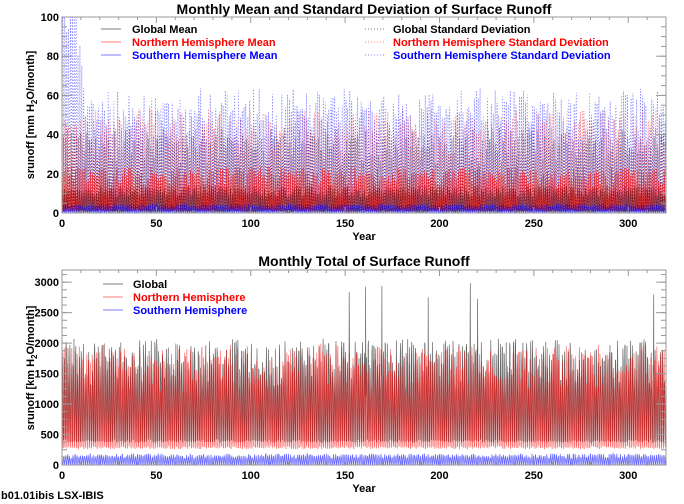 The height and width of the screenshot is (504, 684). I want to click on y-tick-label: 20, so click(53, 175).